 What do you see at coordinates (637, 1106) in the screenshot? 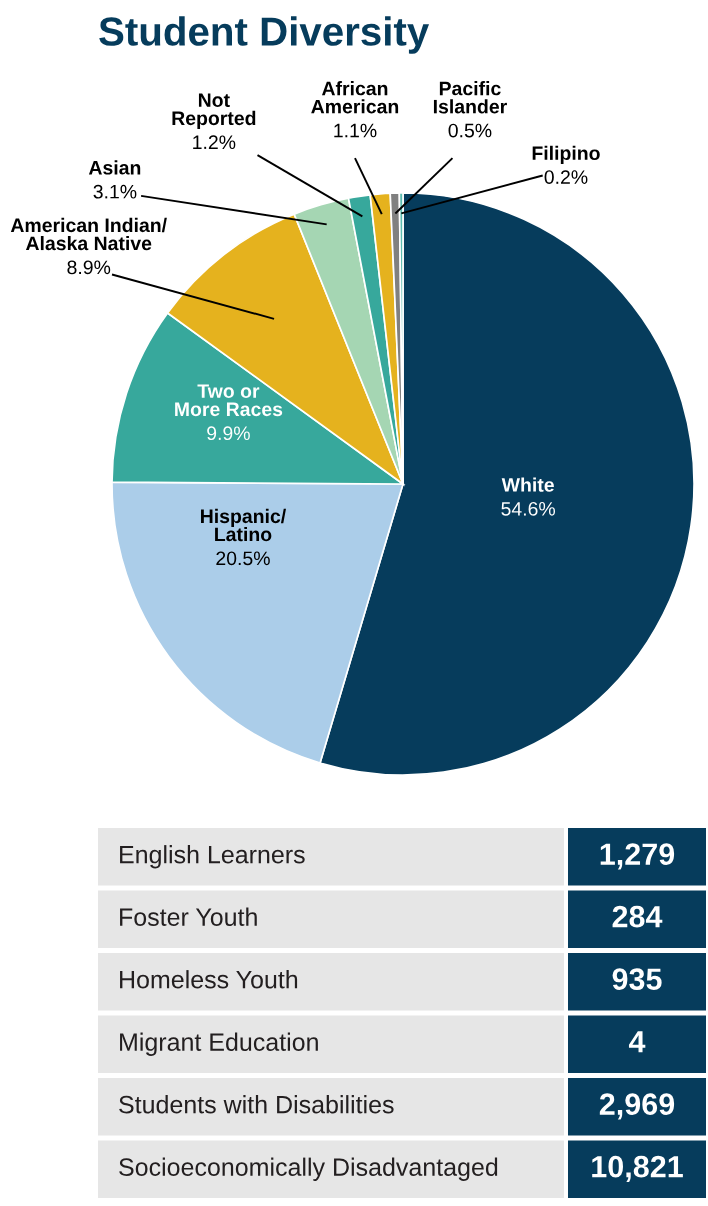
I see `data-label: 2,969` at bounding box center [637, 1106].